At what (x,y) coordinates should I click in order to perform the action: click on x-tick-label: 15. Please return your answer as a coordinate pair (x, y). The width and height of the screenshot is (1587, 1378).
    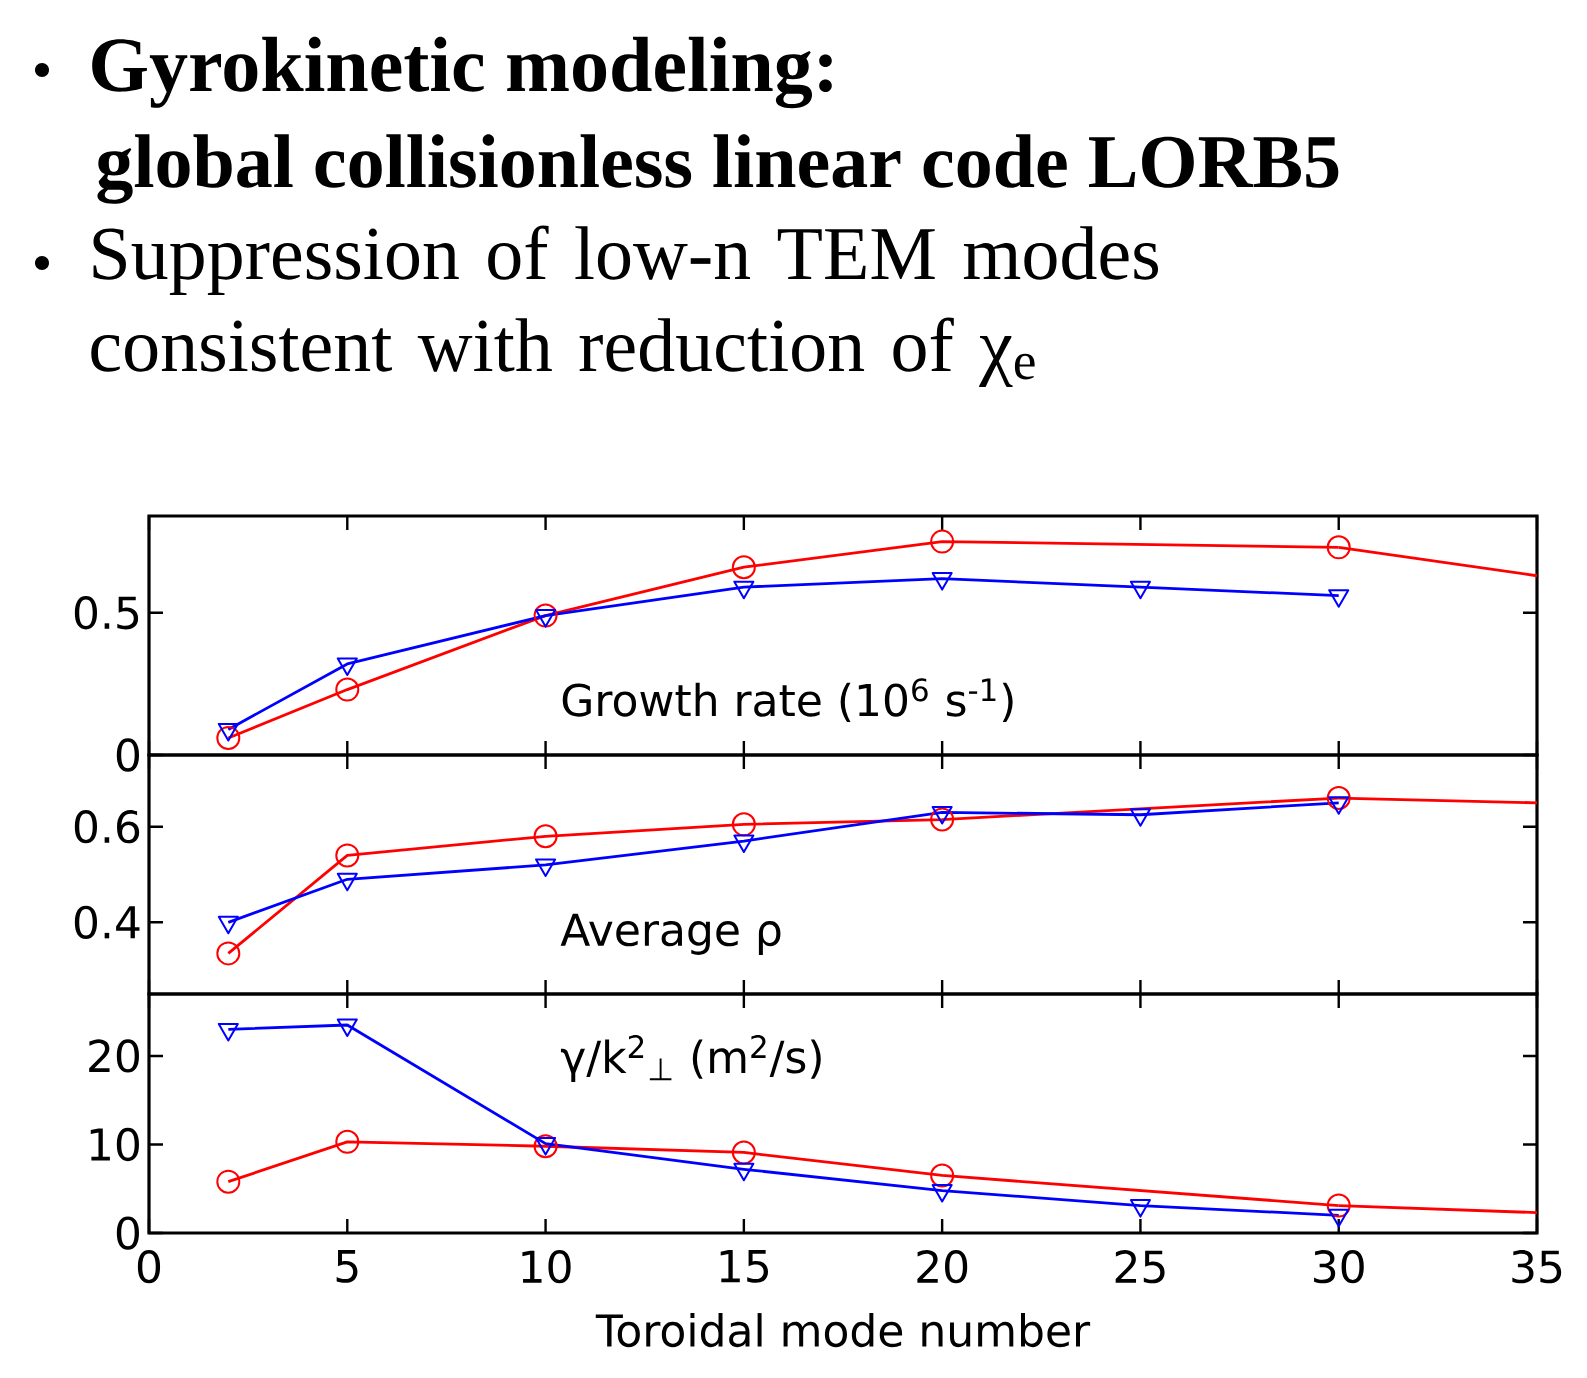
    Looking at the image, I should click on (744, 1266).